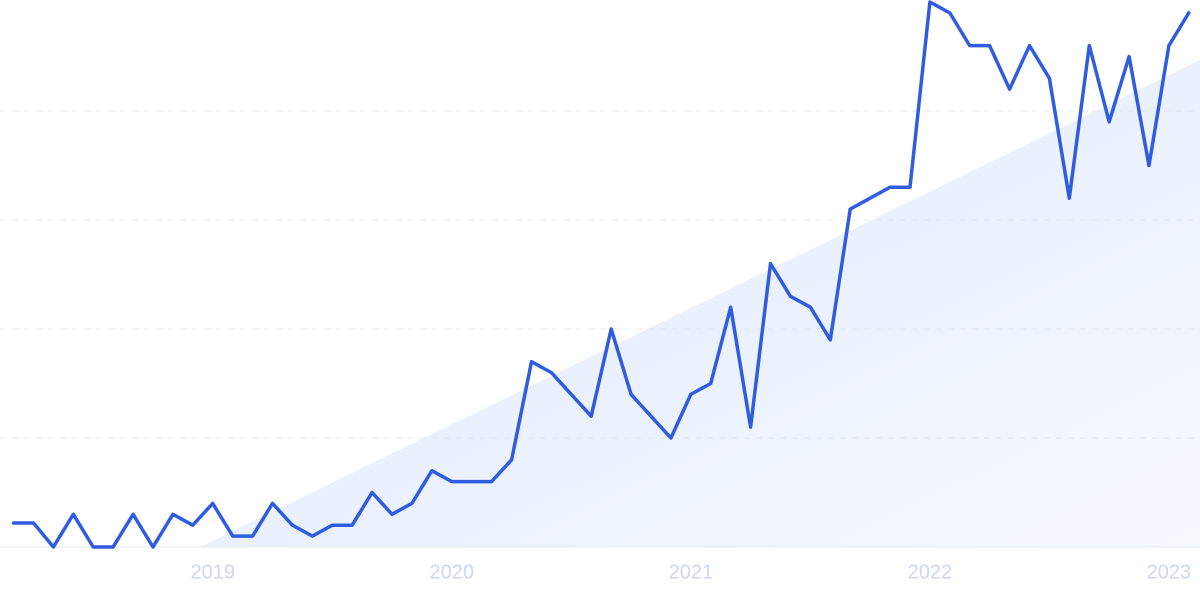 The width and height of the screenshot is (1200, 599). Describe the element at coordinates (452, 572) in the screenshot. I see `x-tick-label: 2020` at that location.